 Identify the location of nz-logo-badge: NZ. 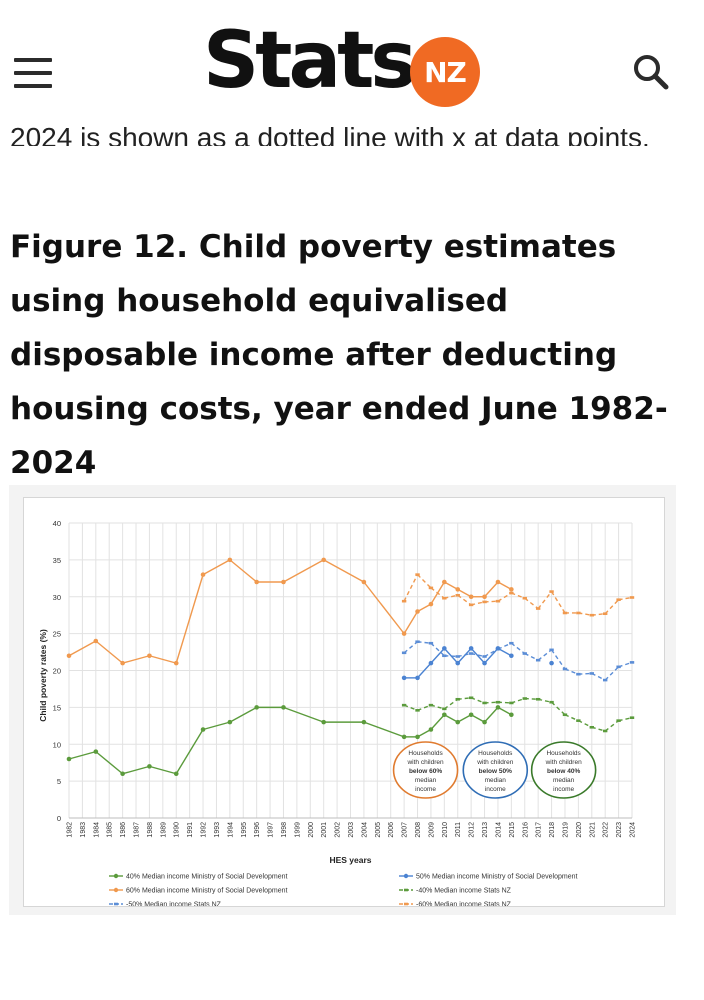
(445, 72).